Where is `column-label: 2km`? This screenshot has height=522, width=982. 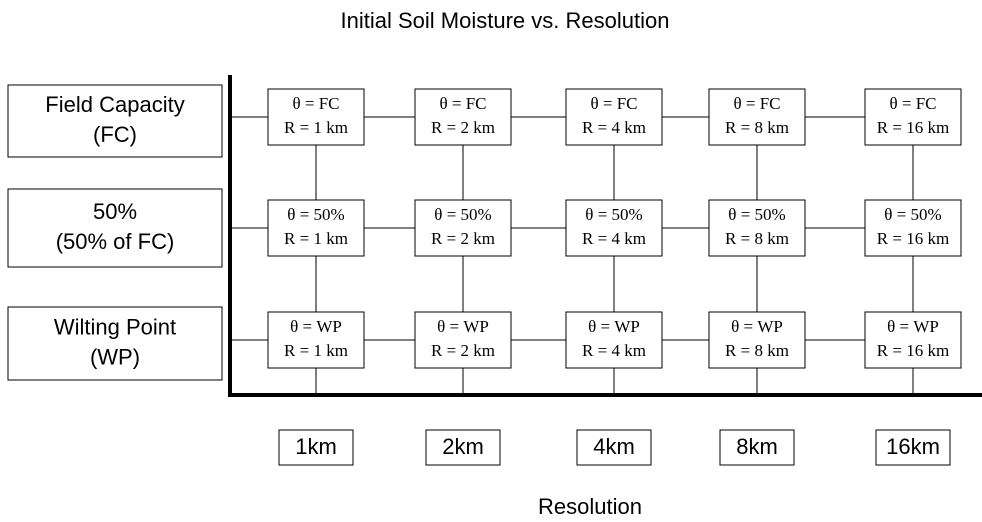 column-label: 2km is located at coordinates (463, 446).